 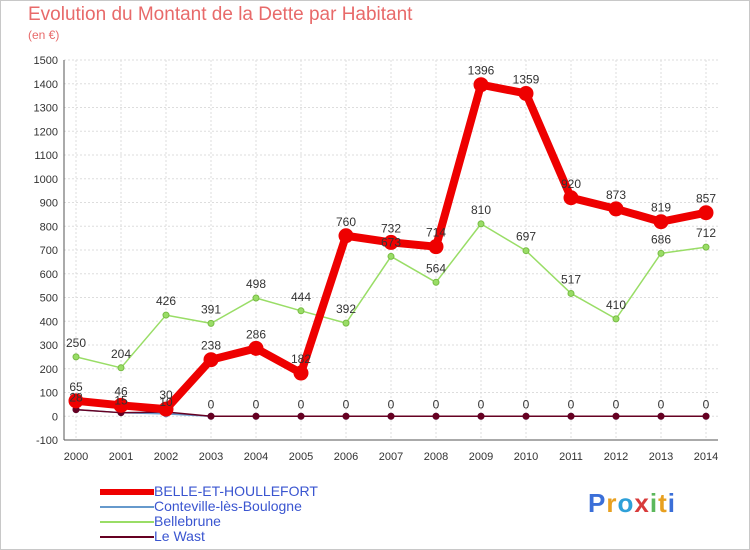 I want to click on data-label: 564, so click(x=436, y=268).